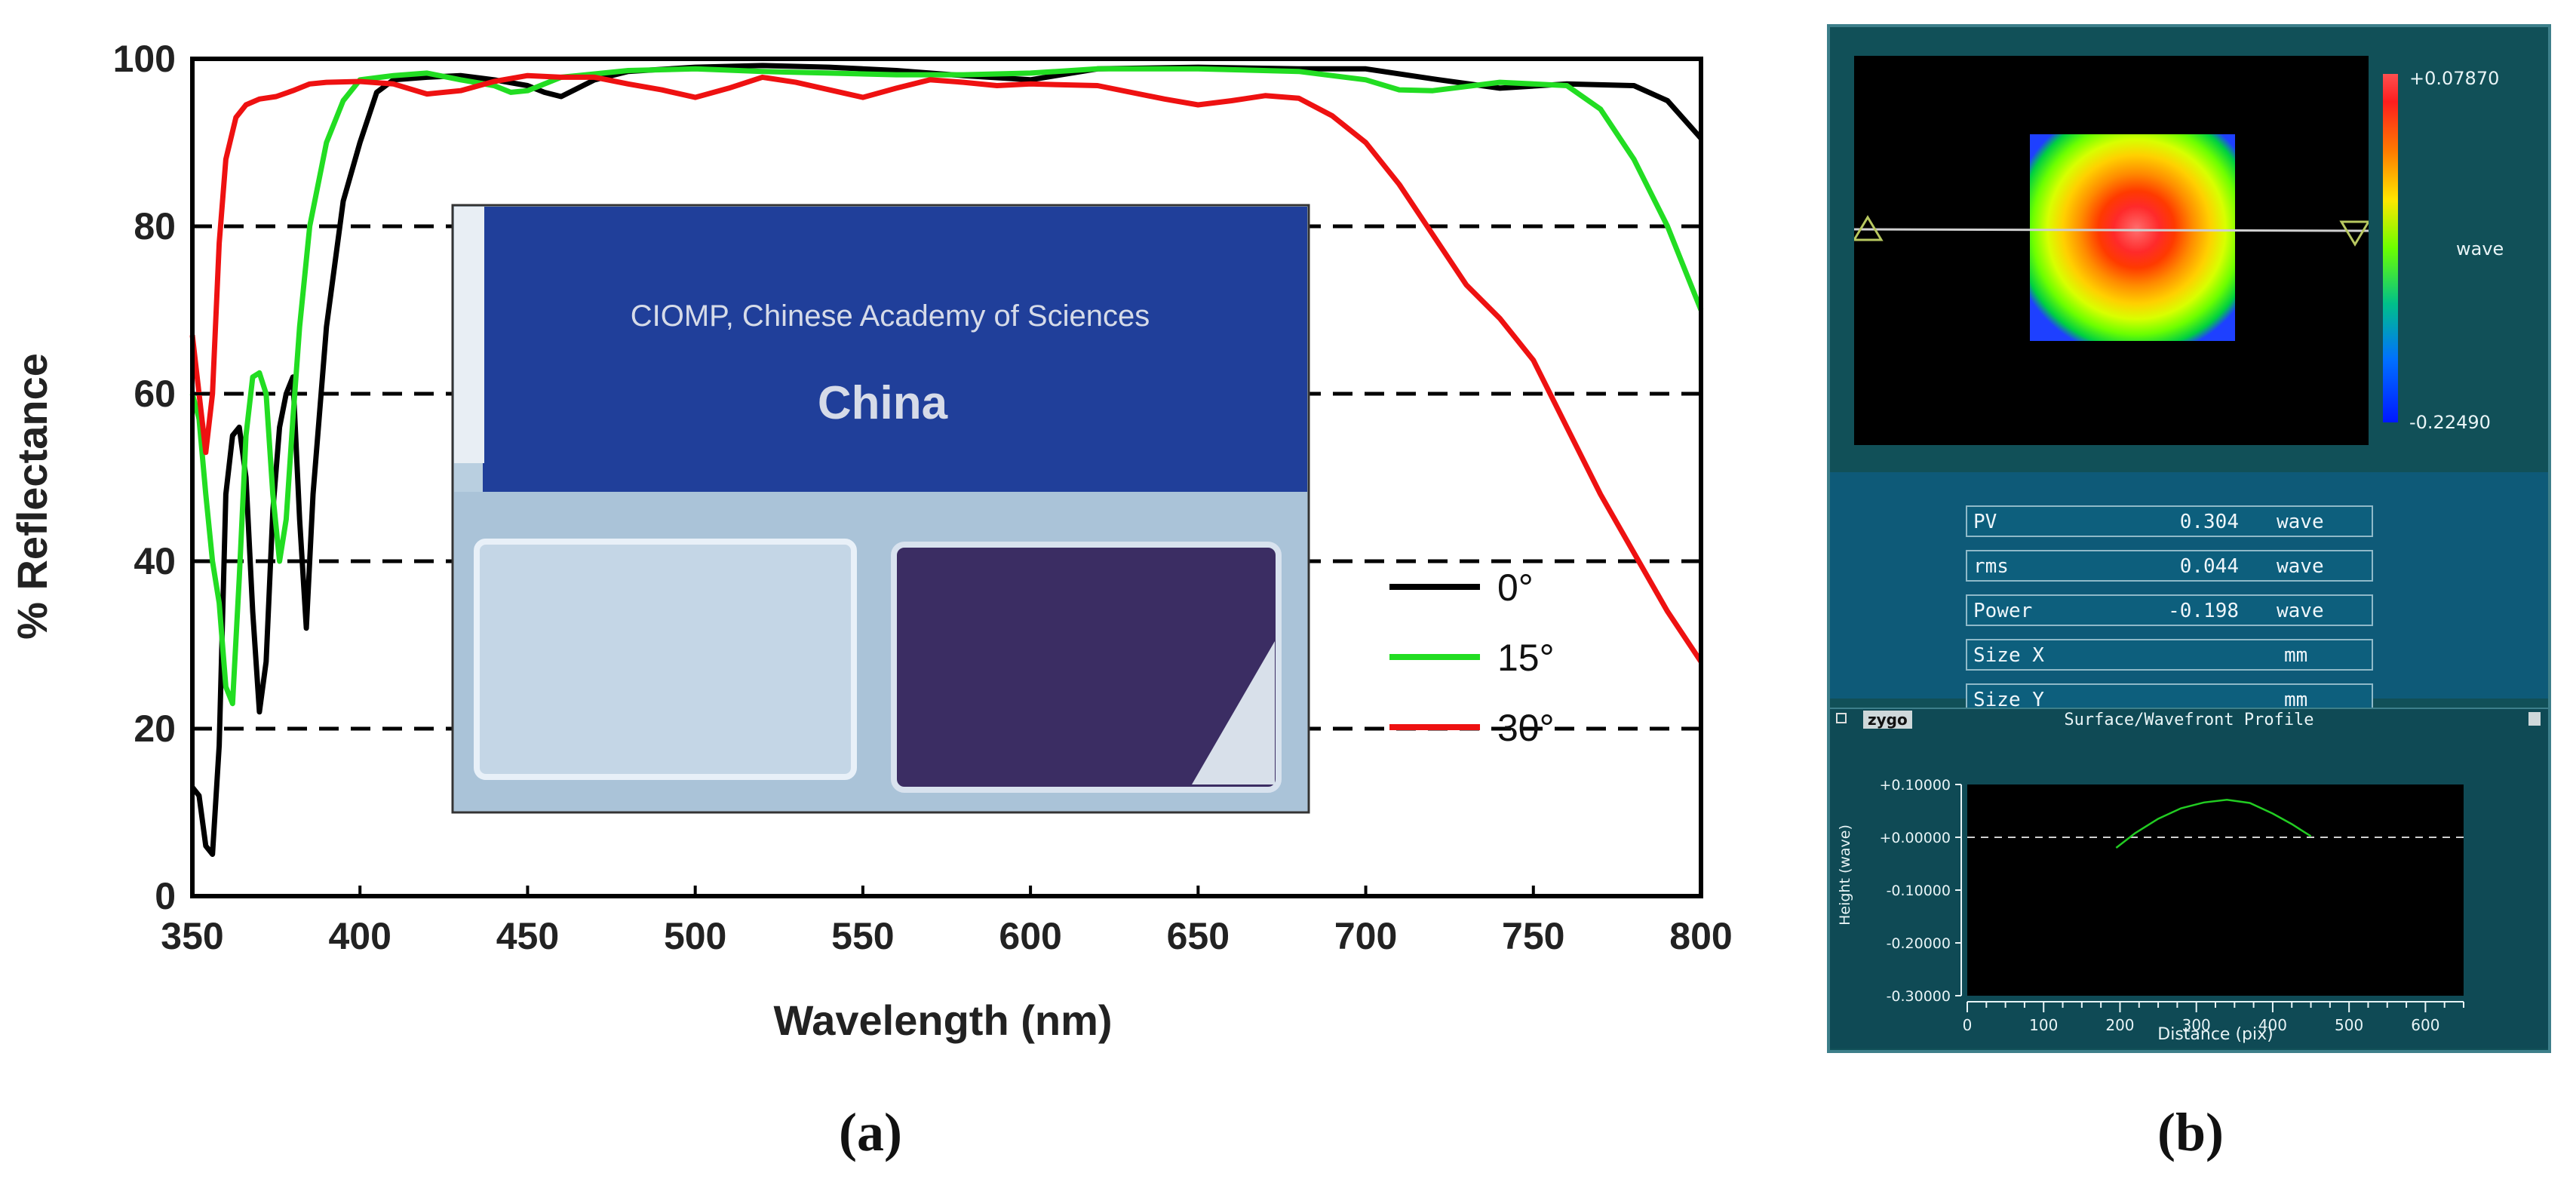  What do you see at coordinates (2169, 655) in the screenshot?
I see `stat-size-x: Size X mm` at bounding box center [2169, 655].